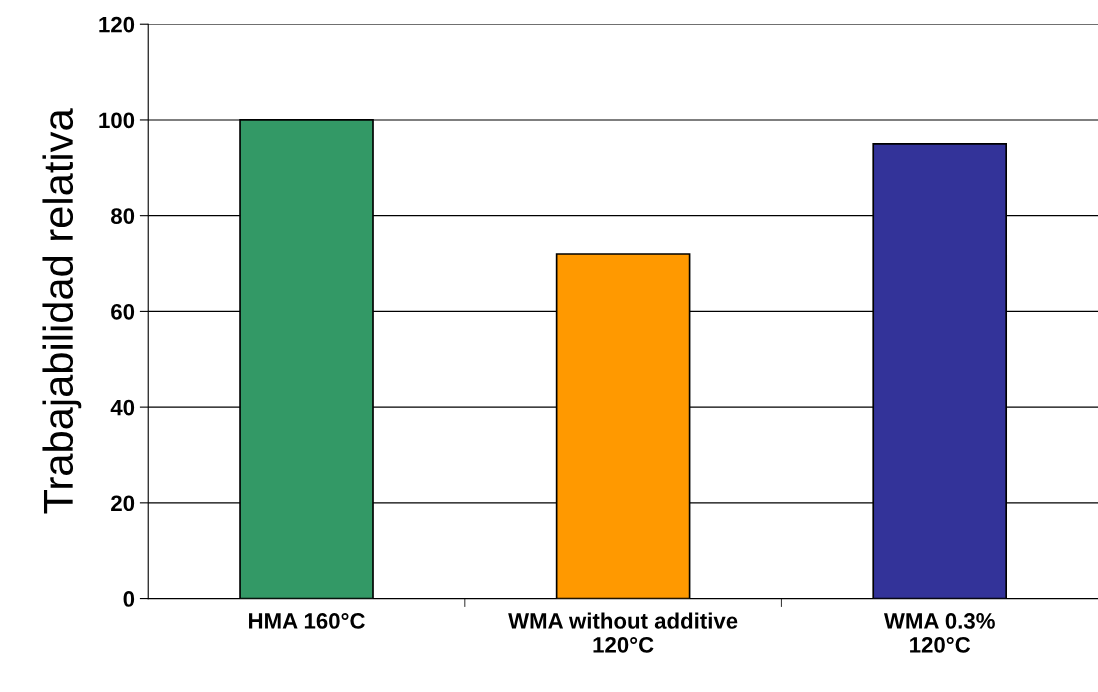  Describe the element at coordinates (123, 503) in the screenshot. I see `y-tick-label: 20` at that location.